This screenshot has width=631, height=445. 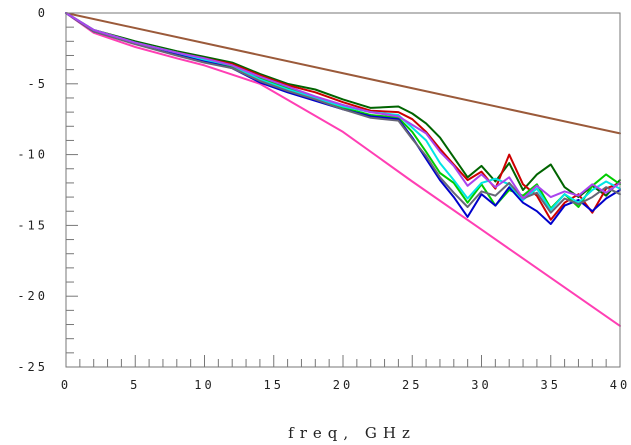 What do you see at coordinates (135, 385) in the screenshot?
I see `x-tick-label: 5` at bounding box center [135, 385].